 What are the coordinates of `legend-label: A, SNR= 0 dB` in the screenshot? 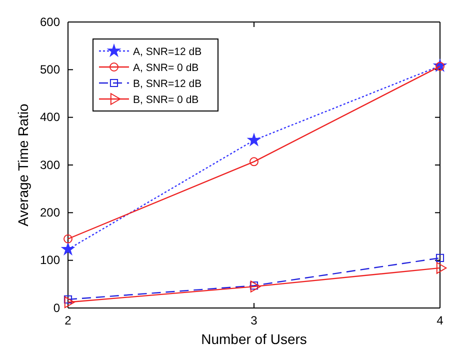 It's located at (166, 68).